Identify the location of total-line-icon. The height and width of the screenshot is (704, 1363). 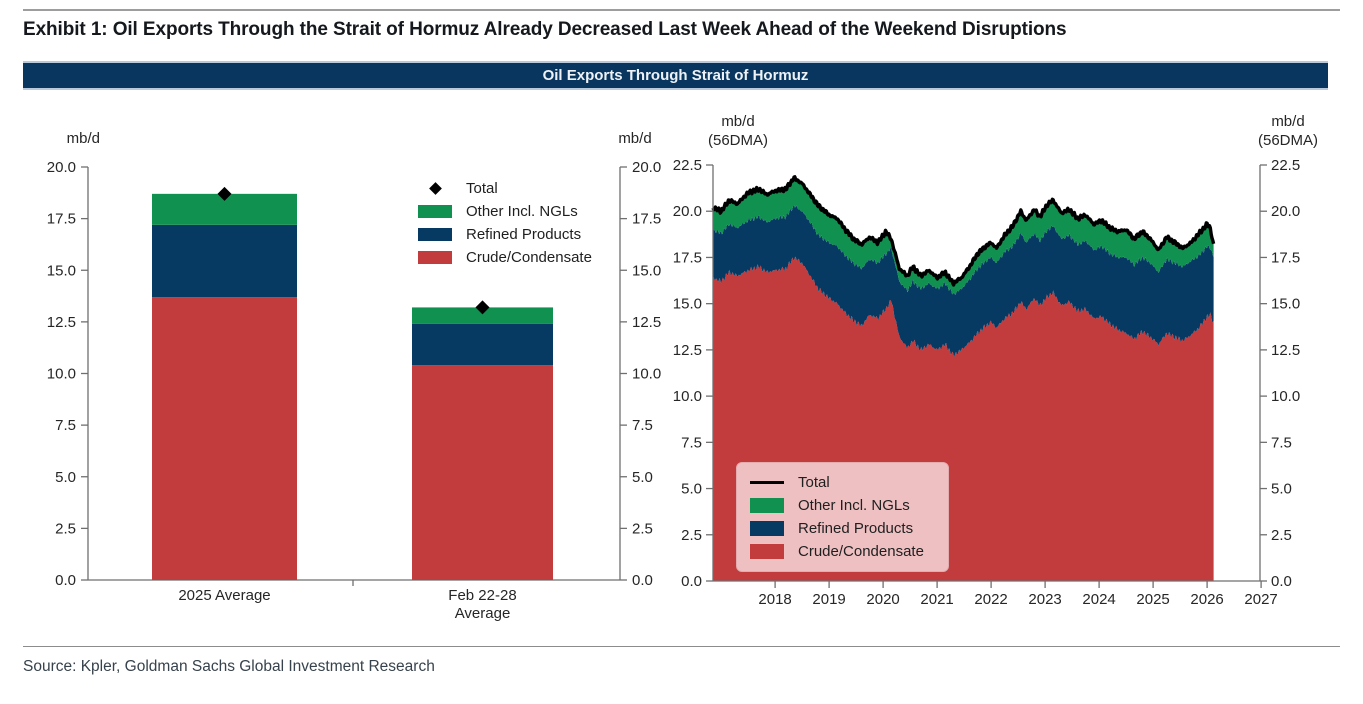
(767, 482).